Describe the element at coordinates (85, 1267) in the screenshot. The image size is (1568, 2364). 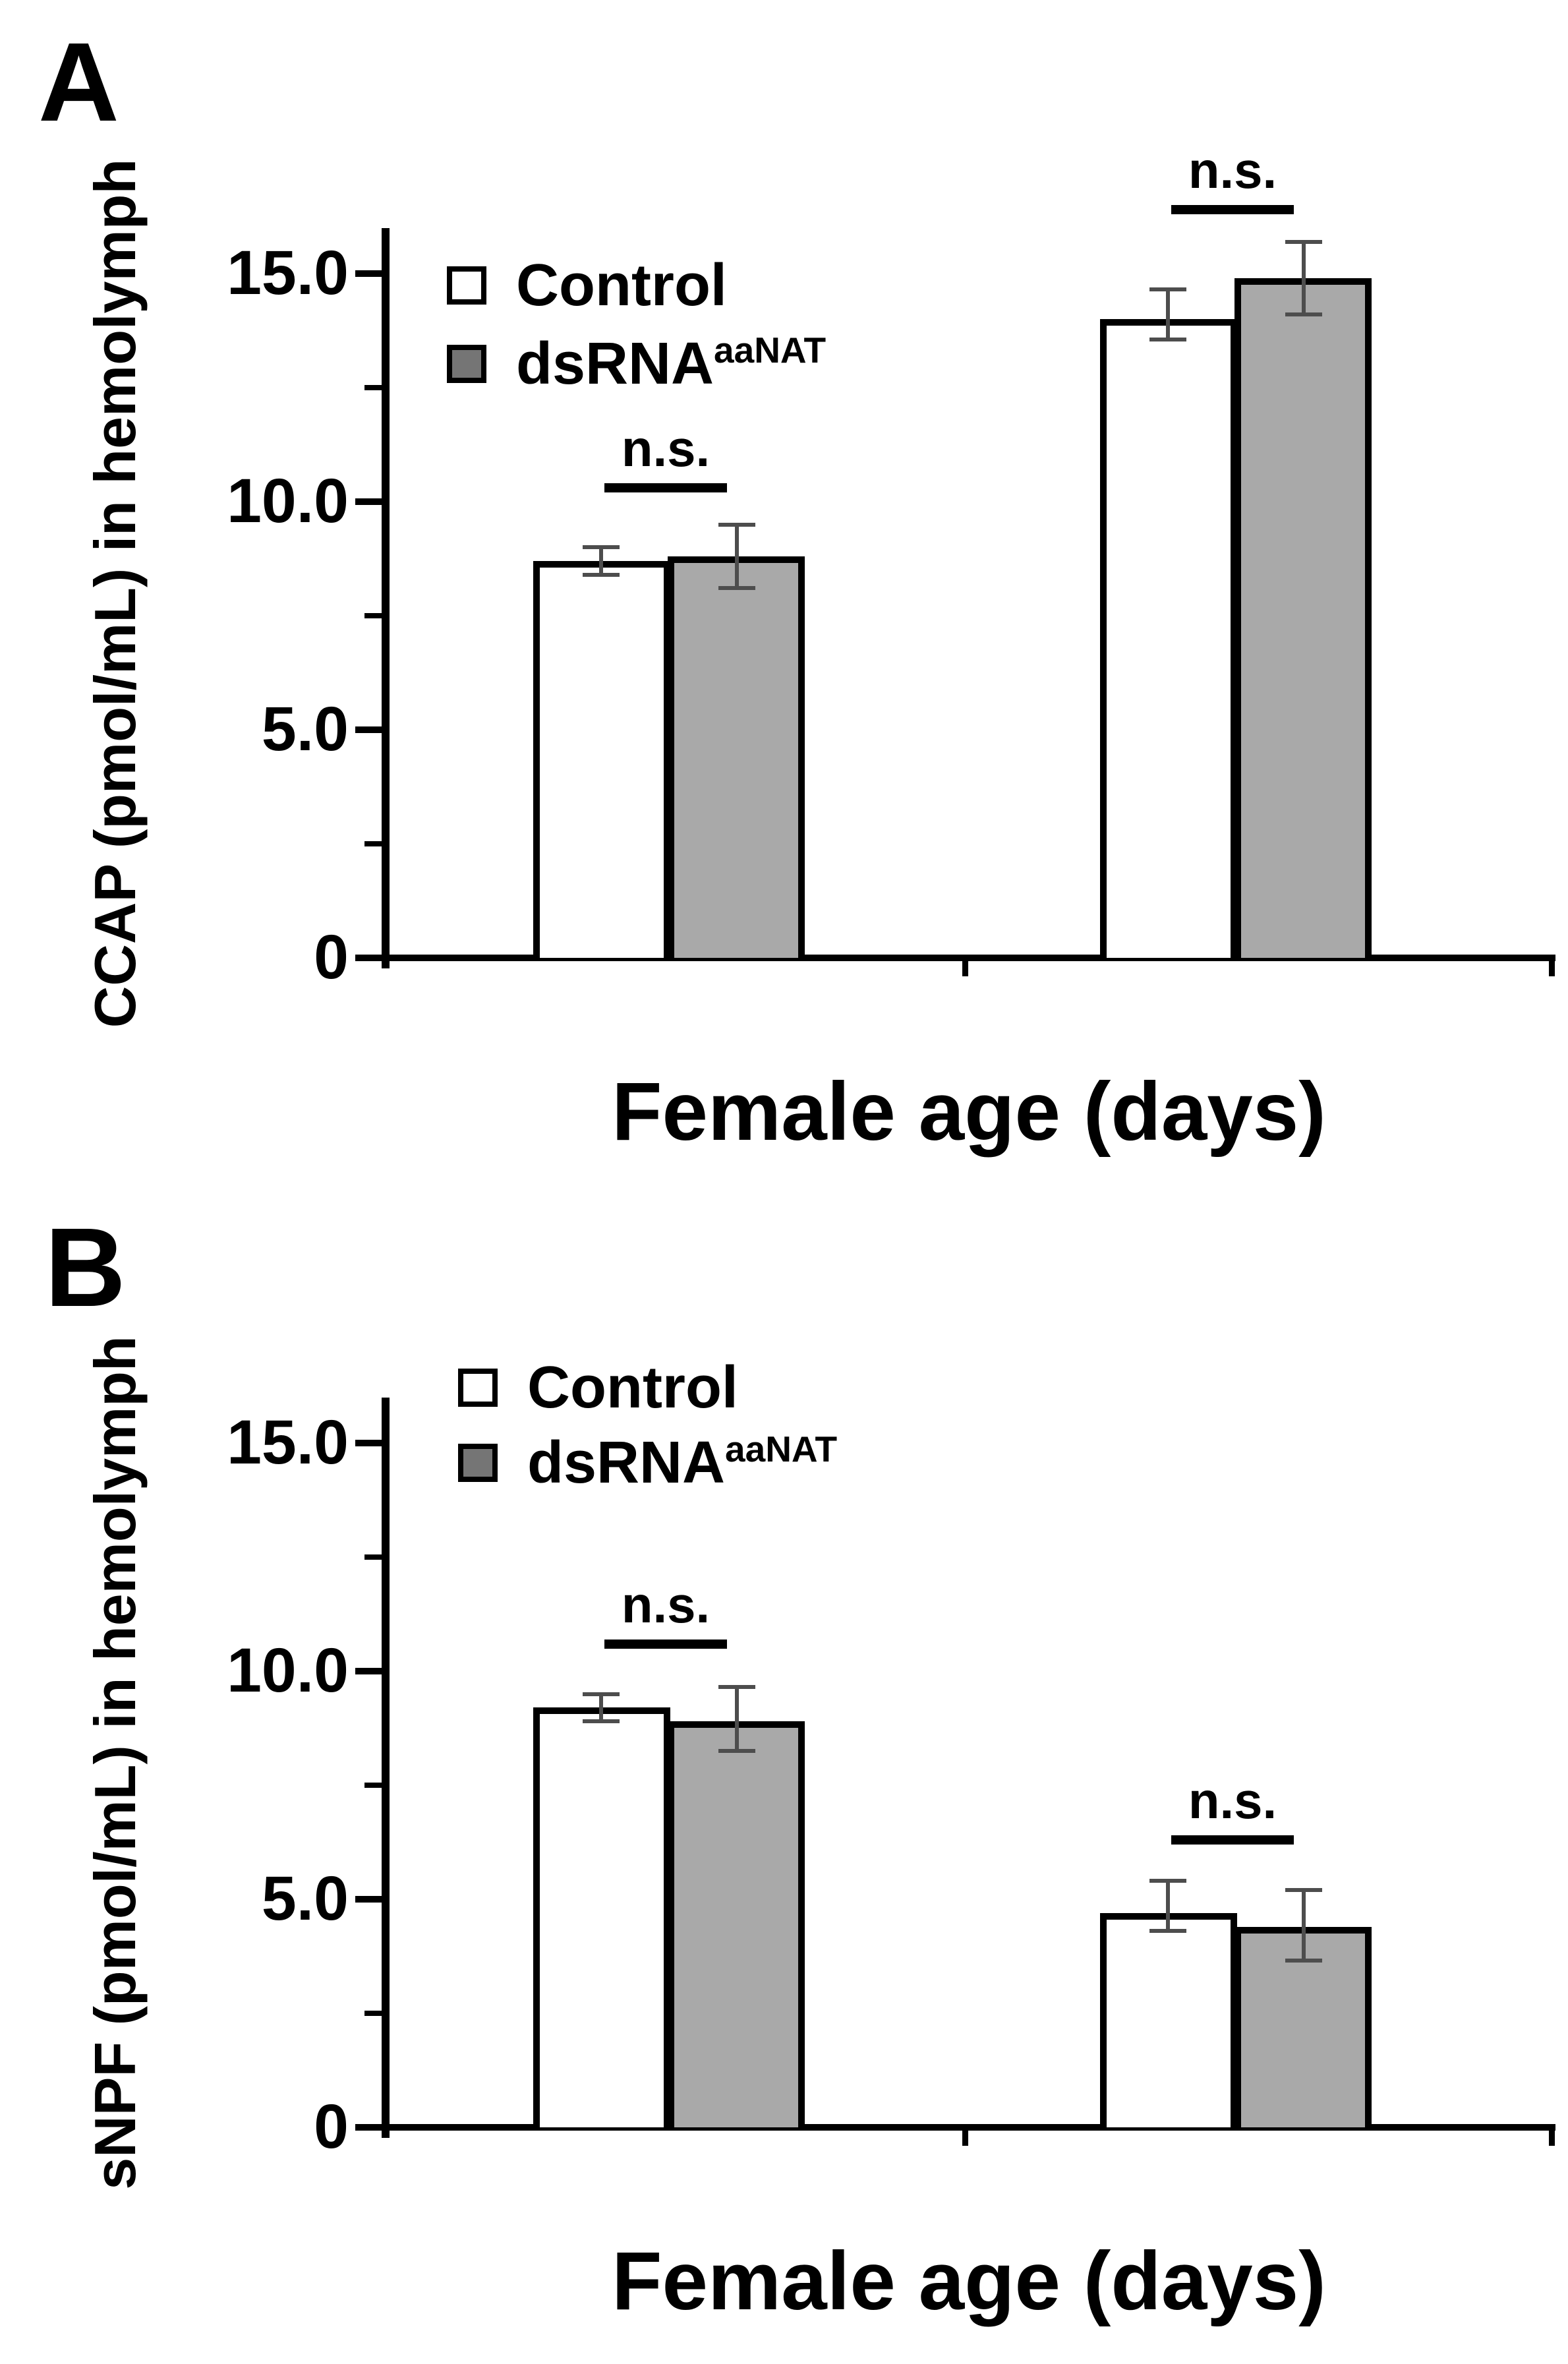
I see `panel-b-letter: B` at that location.